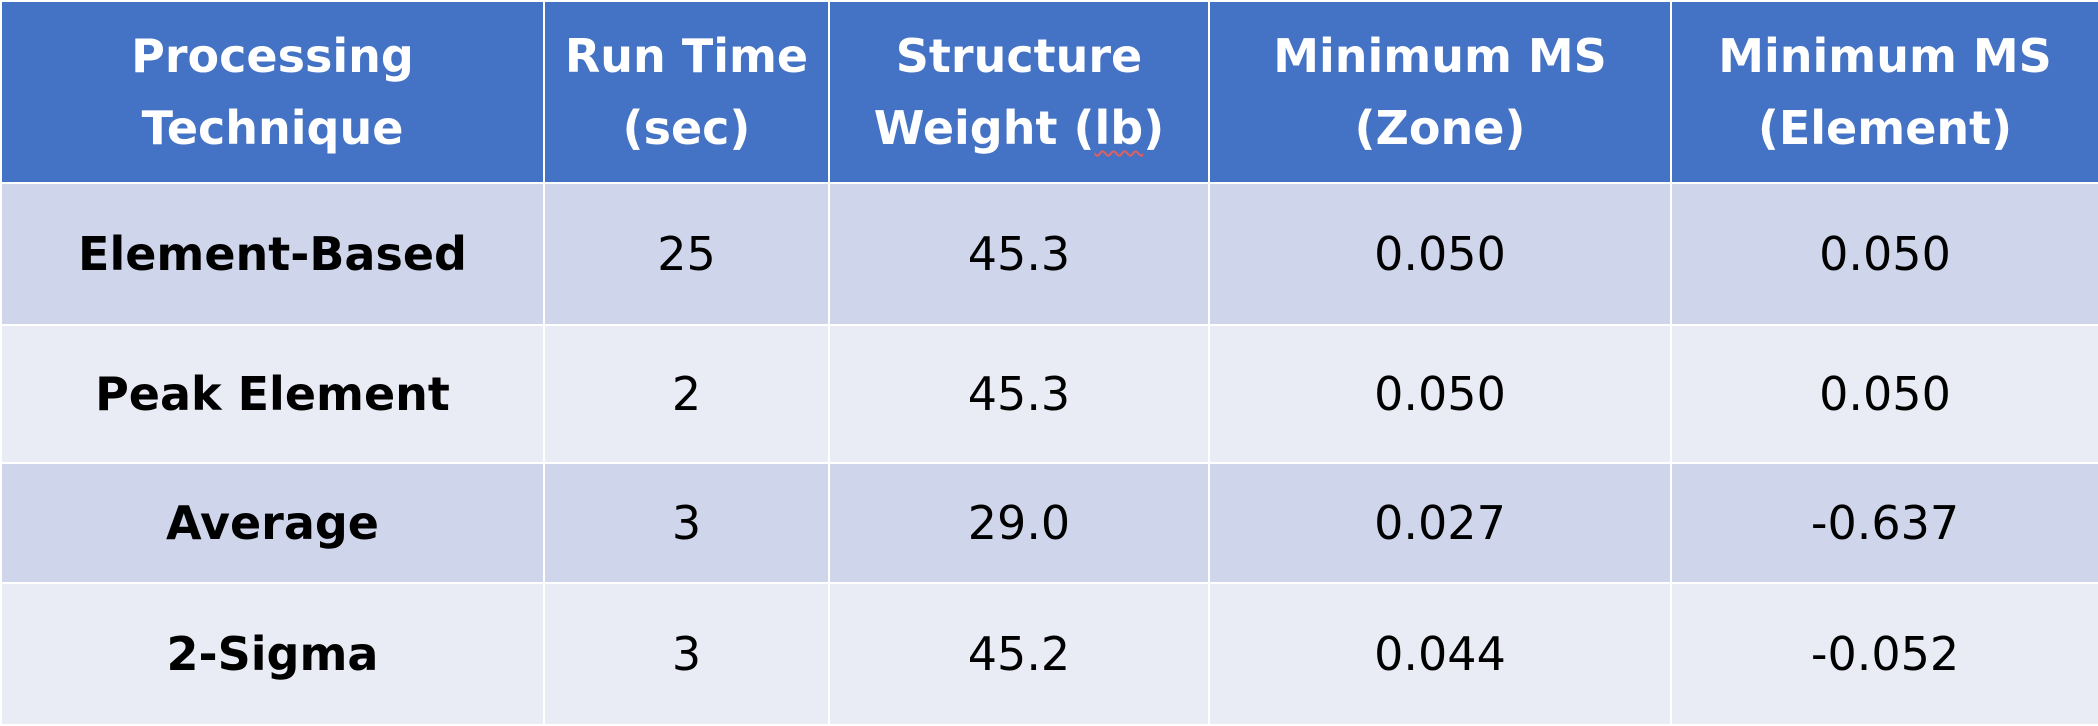  I want to click on header-run-time: Run Time (sec), so click(686, 92).